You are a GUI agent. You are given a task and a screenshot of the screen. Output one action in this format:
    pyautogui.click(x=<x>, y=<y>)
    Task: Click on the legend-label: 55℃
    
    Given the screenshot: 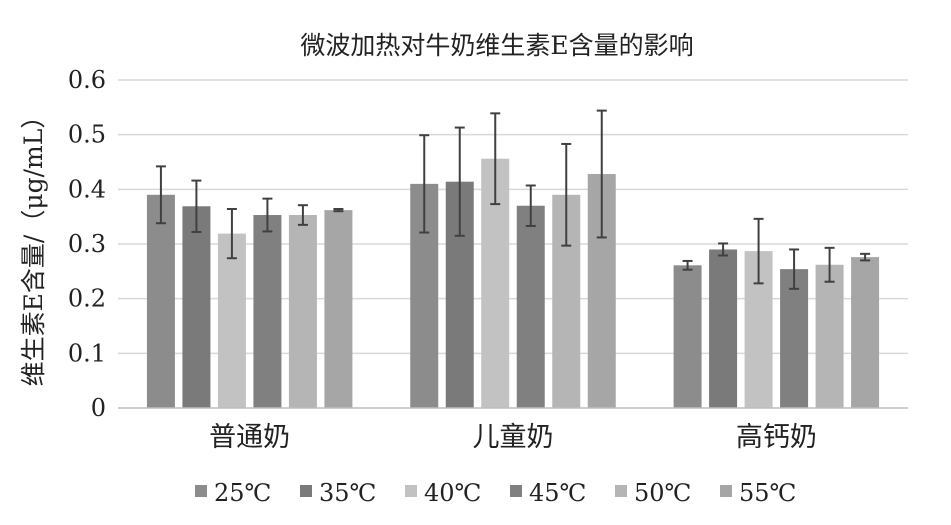 What is the action you would take?
    pyautogui.click(x=767, y=493)
    